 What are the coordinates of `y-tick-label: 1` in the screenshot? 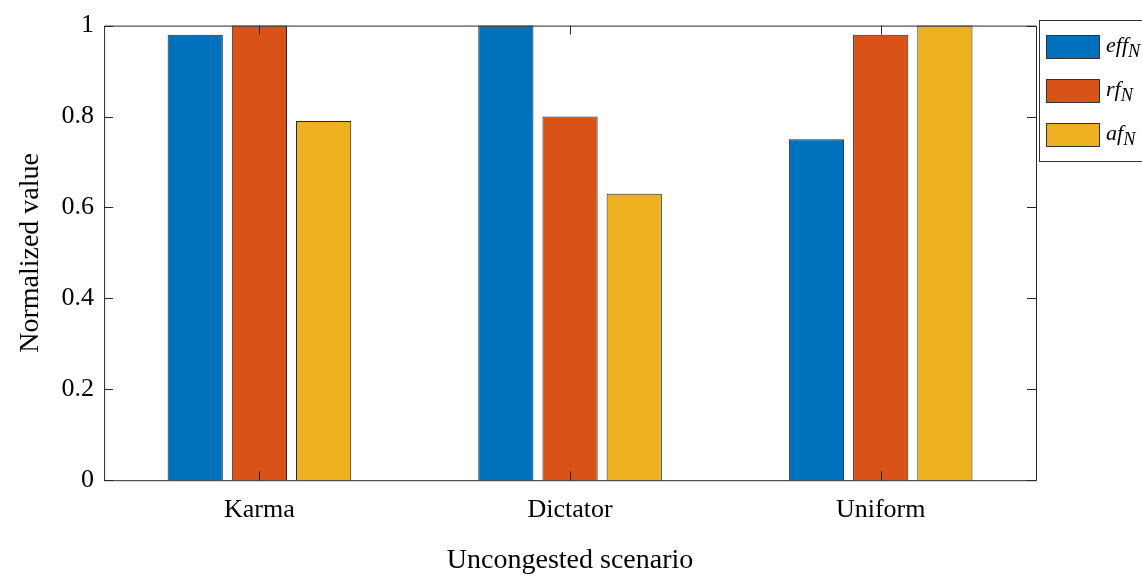 It's located at (88, 24).